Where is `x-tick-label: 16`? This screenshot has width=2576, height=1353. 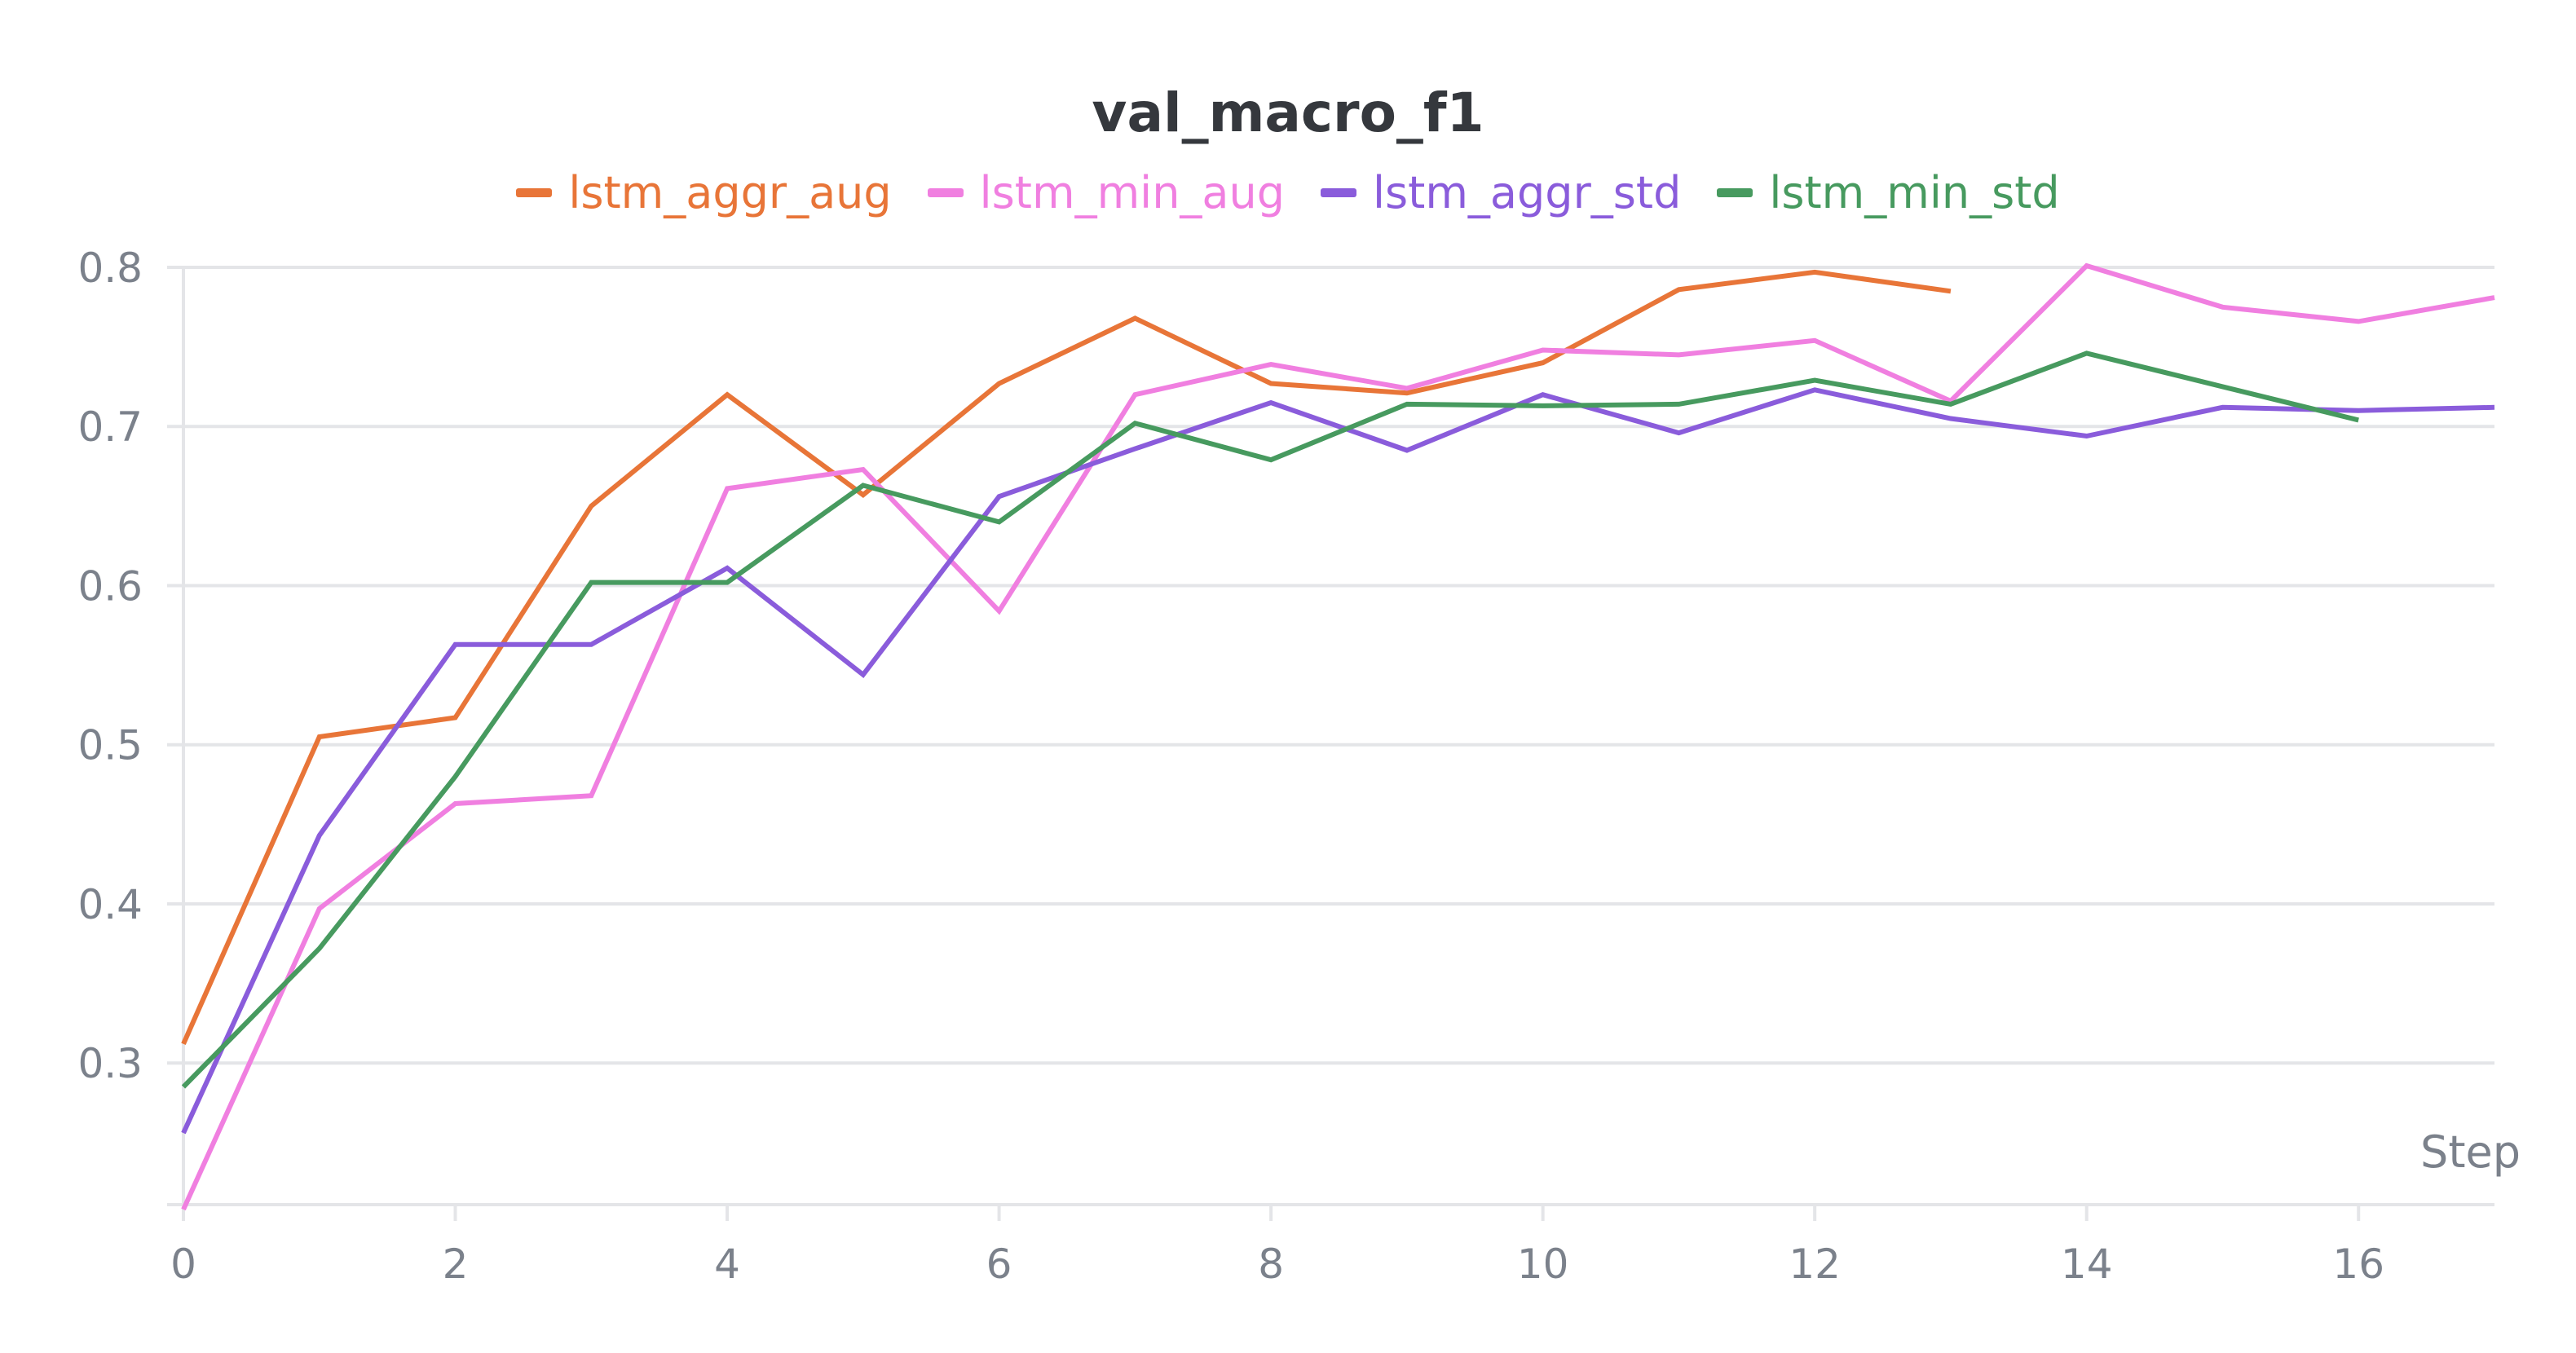 x-tick-label: 16 is located at coordinates (2358, 1264).